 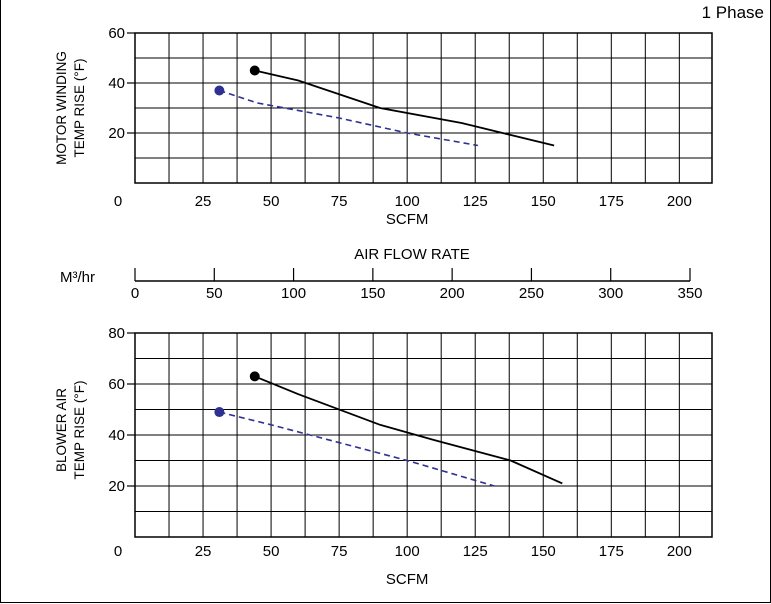 What do you see at coordinates (531, 293) in the screenshot?
I see `scale-tick-label: 250` at bounding box center [531, 293].